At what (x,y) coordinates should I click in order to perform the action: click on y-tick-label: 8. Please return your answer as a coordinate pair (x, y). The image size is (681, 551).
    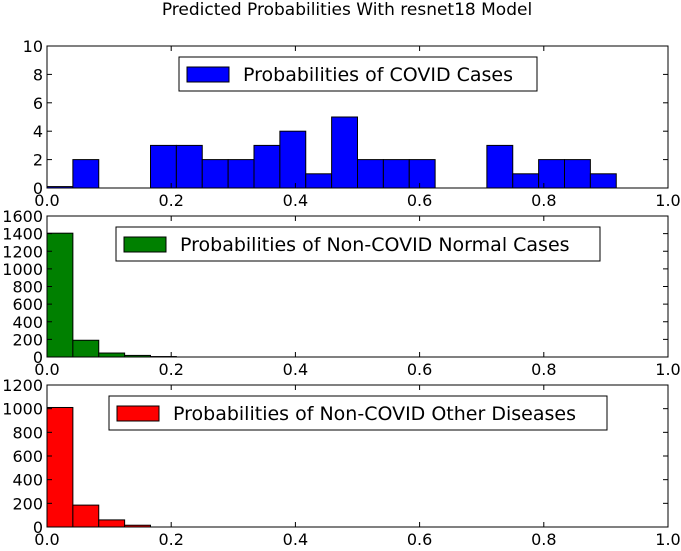
    Looking at the image, I should click on (38, 74).